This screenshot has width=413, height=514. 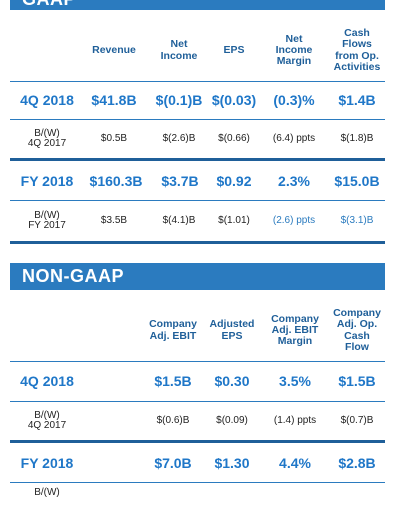 What do you see at coordinates (232, 463) in the screenshot?
I see `table-cell: $1.30` at bounding box center [232, 463].